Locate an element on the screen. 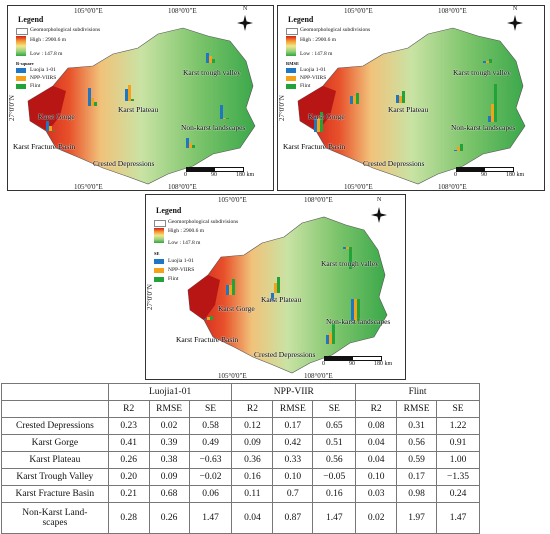 Image resolution: width=550 pixels, height=534 pixels. group-header: NPP-VIIR is located at coordinates (294, 392).